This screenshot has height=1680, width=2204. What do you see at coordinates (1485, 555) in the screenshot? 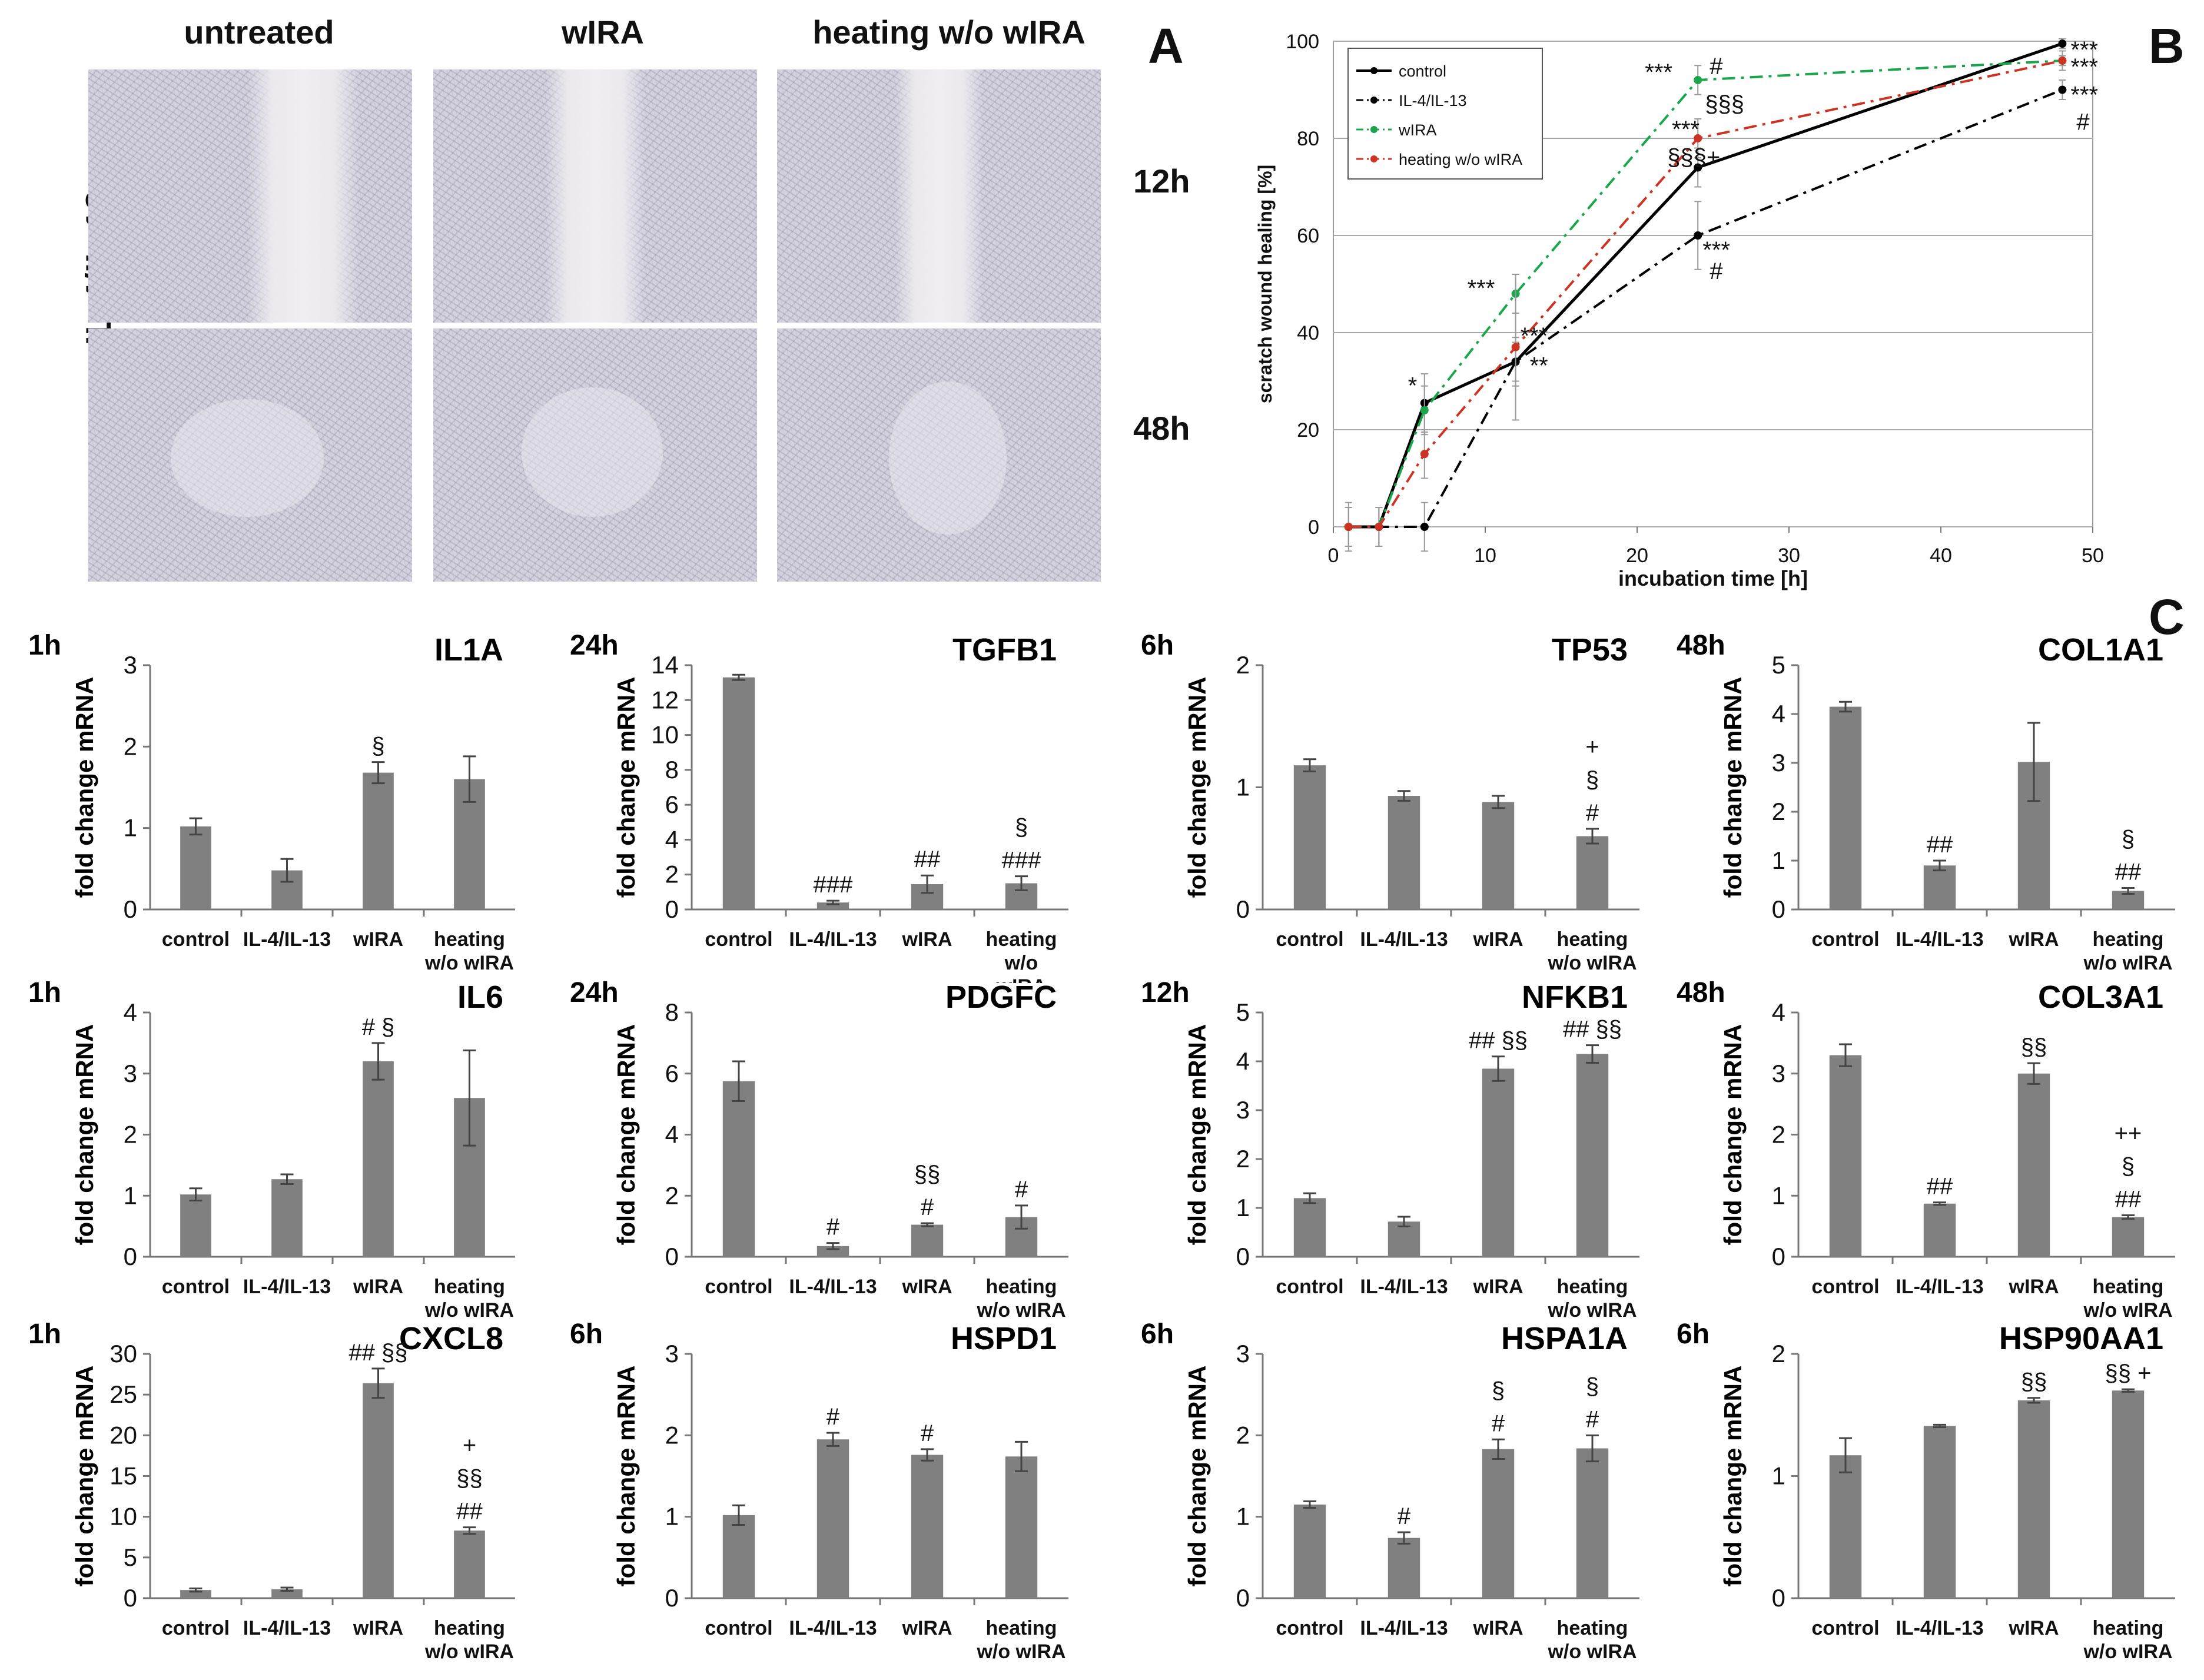
I see `x-tick-label: 10` at bounding box center [1485, 555].